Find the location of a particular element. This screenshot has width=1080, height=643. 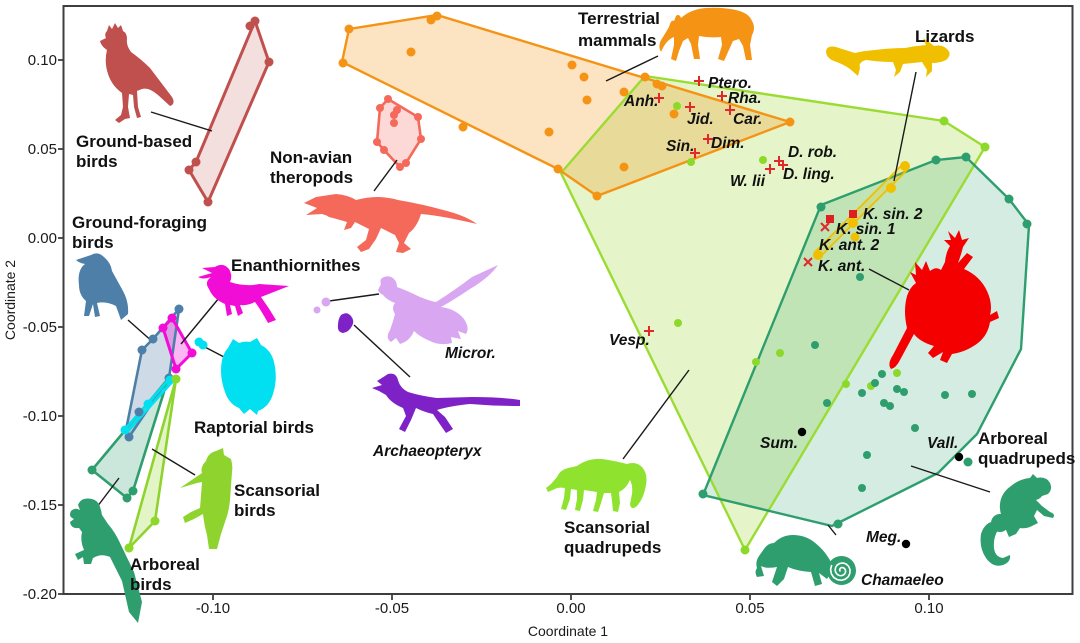

svg-text: Terrestrial is located at coordinates (619, 18).